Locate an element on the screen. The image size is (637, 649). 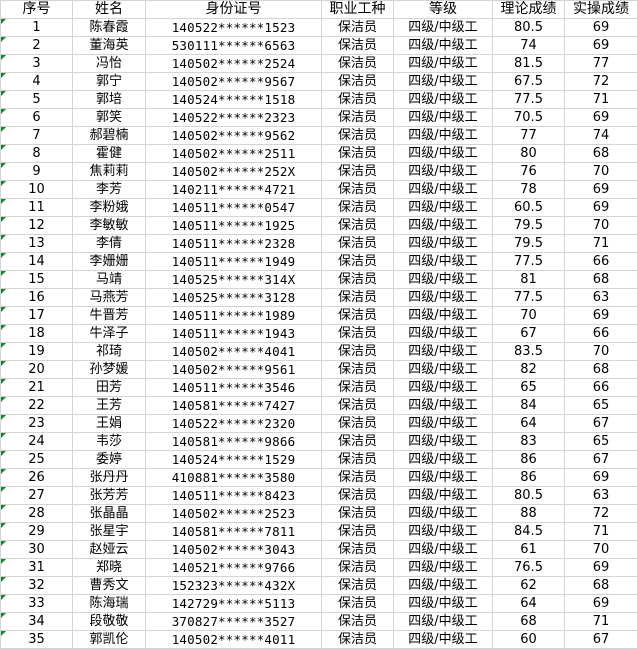
cell-theory-score: 82 is located at coordinates (528, 369).